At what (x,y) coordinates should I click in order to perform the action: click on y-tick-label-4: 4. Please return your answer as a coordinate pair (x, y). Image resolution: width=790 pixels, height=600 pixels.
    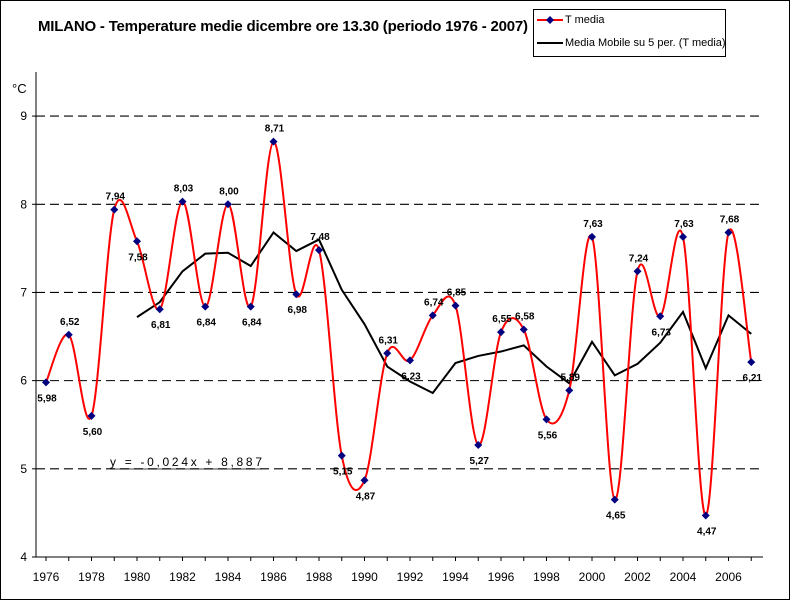
    Looking at the image, I should click on (23, 557).